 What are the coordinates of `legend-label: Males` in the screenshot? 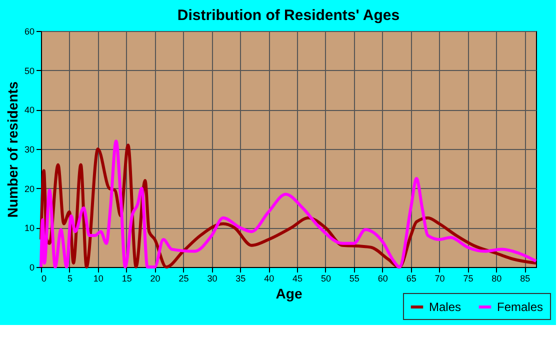 It's located at (445, 307).